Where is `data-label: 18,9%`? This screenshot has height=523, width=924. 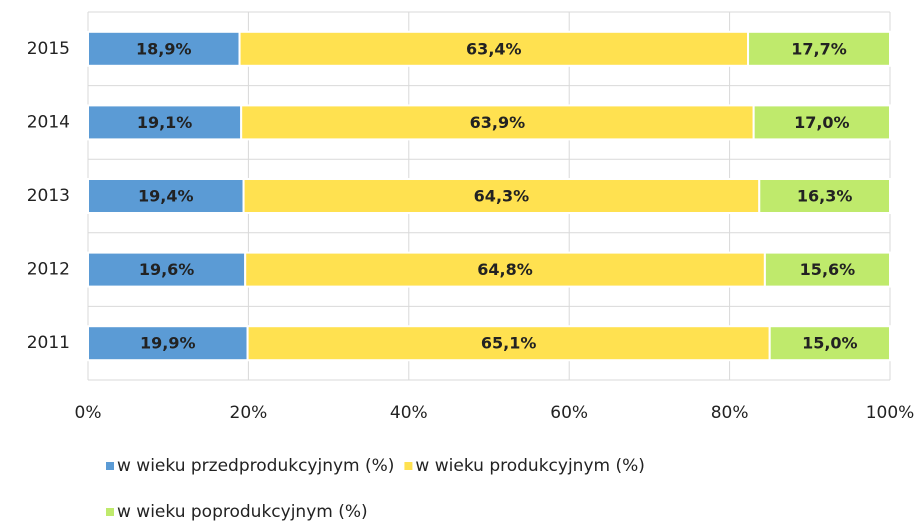
data-label: 18,9% is located at coordinates (164, 48).